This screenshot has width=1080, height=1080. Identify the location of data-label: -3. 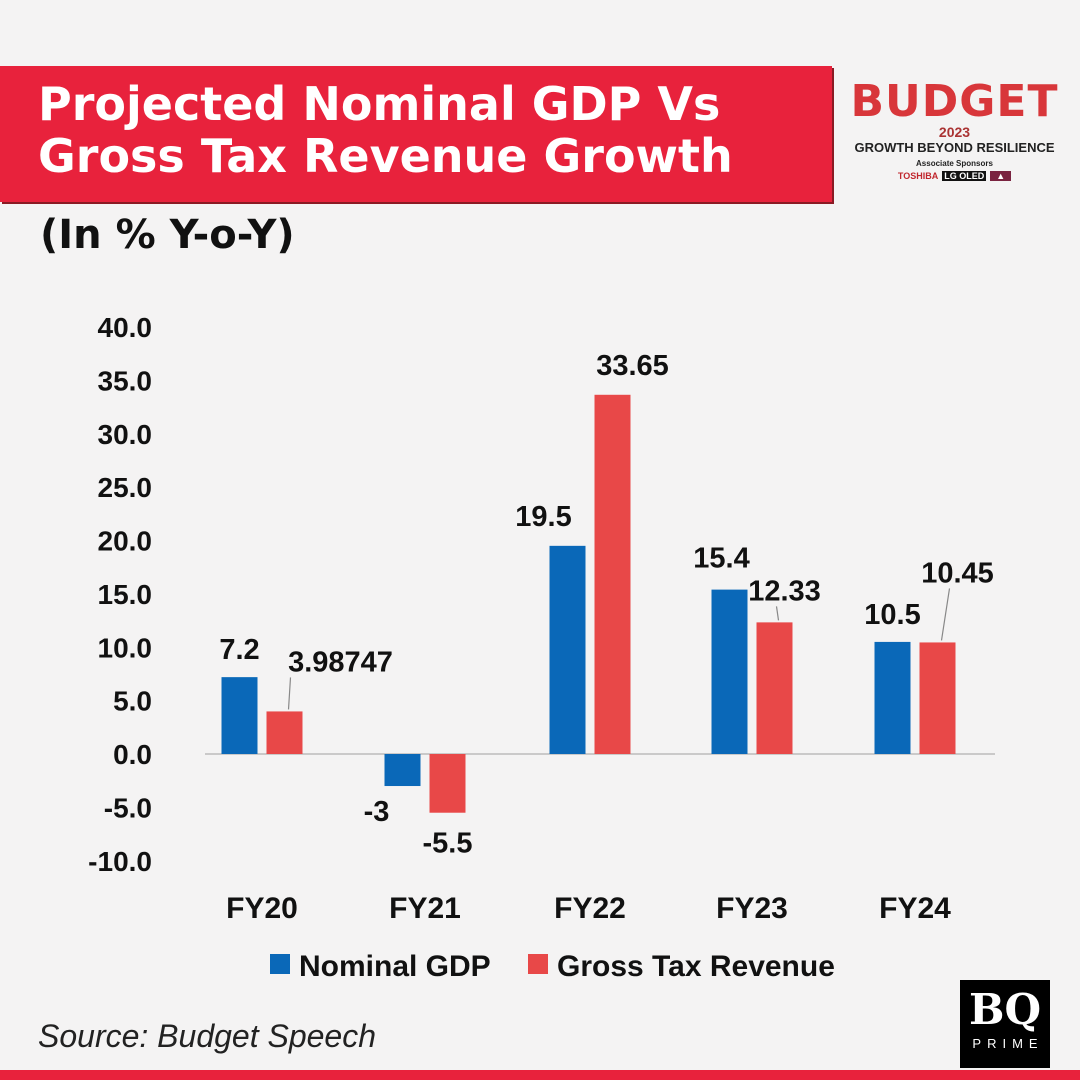
(377, 812).